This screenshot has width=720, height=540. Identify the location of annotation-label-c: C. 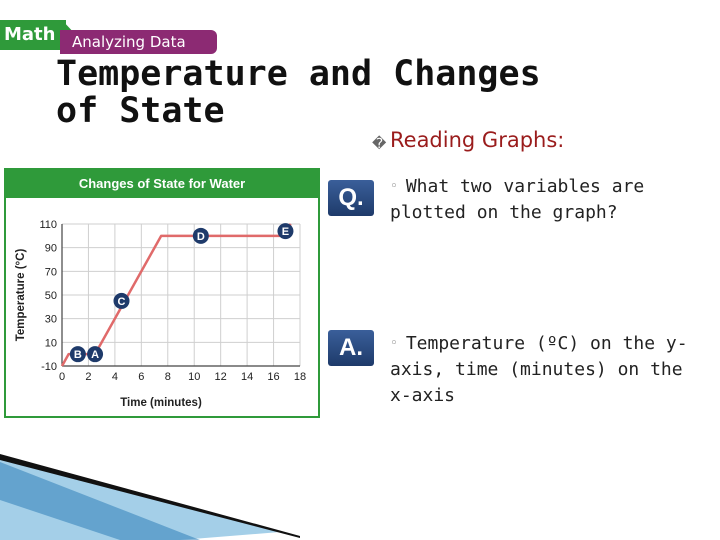
(122, 302).